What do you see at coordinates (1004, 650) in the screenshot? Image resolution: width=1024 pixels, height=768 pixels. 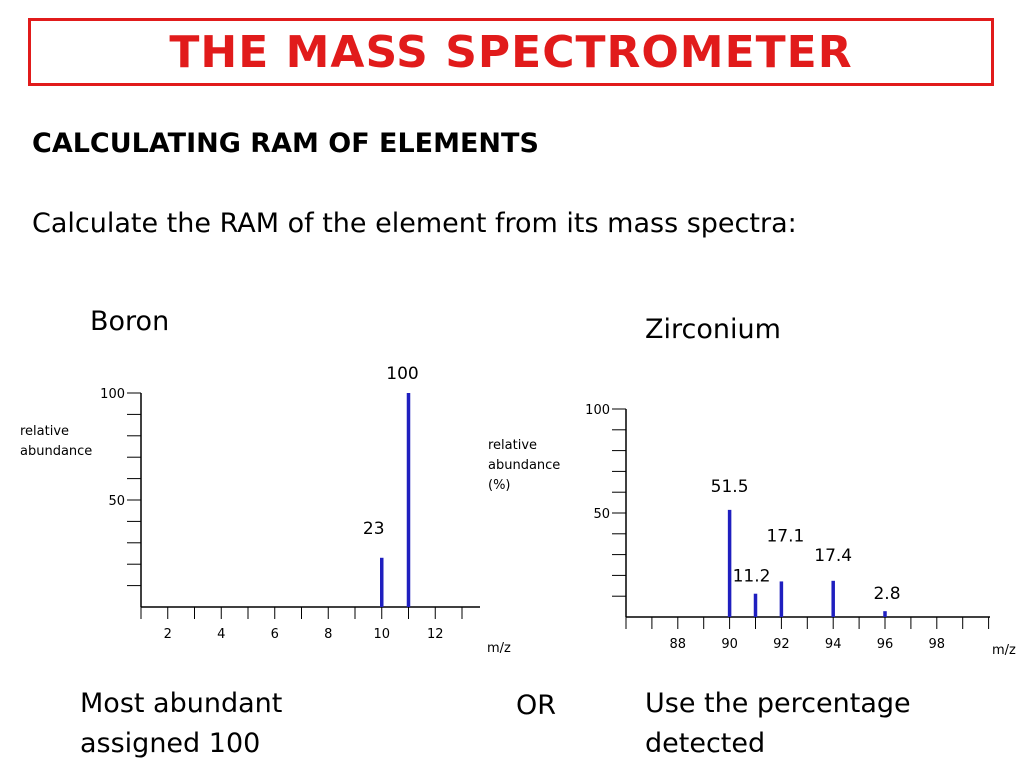 I see `zirconium-xlabel: m/z` at bounding box center [1004, 650].